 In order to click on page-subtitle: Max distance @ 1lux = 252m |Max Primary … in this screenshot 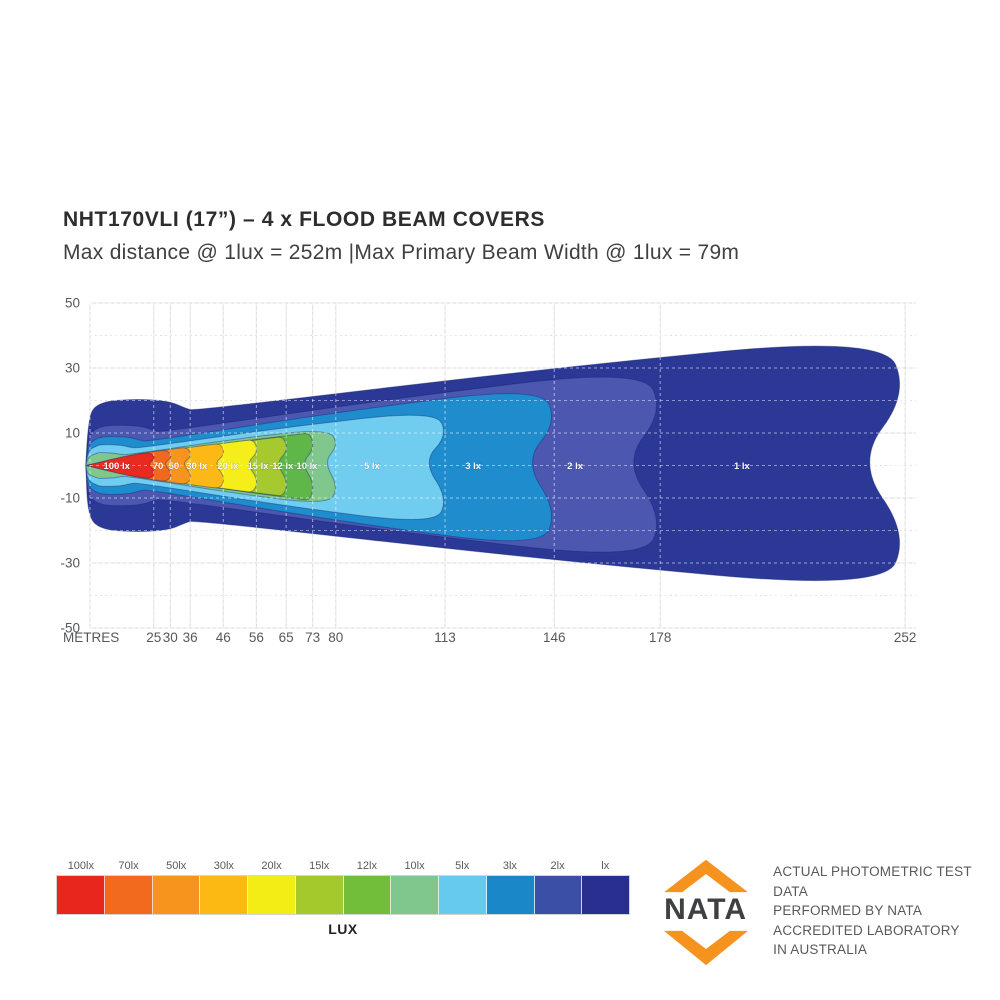, I will do `click(401, 252)`.